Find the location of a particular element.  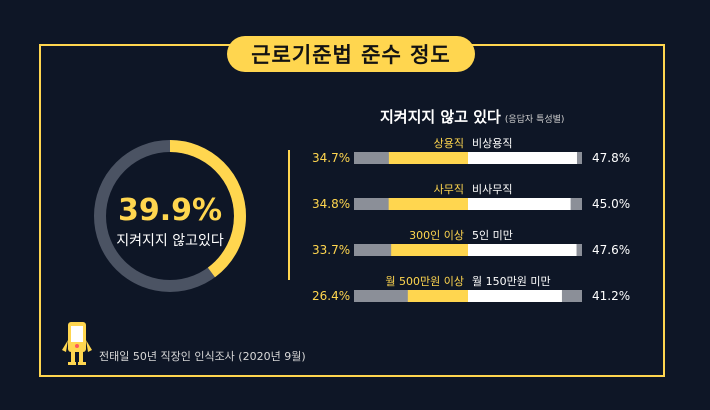

chart-title: 근로기준법 준수 정도 is located at coordinates (351, 54).